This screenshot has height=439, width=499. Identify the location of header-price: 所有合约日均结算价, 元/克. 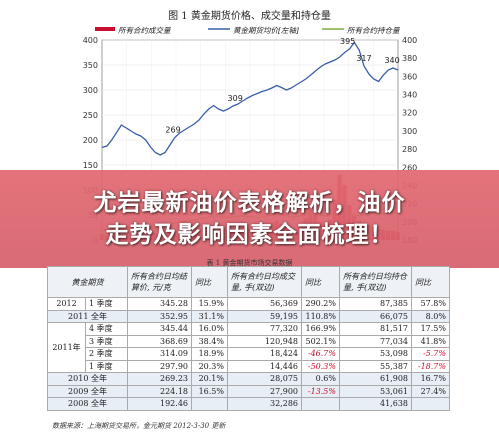
(159, 282).